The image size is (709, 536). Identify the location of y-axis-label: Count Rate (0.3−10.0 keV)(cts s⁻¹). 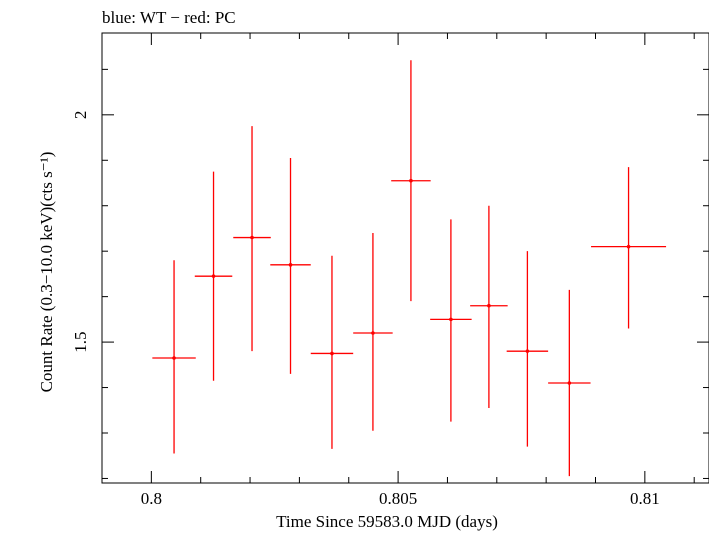
(46, 272).